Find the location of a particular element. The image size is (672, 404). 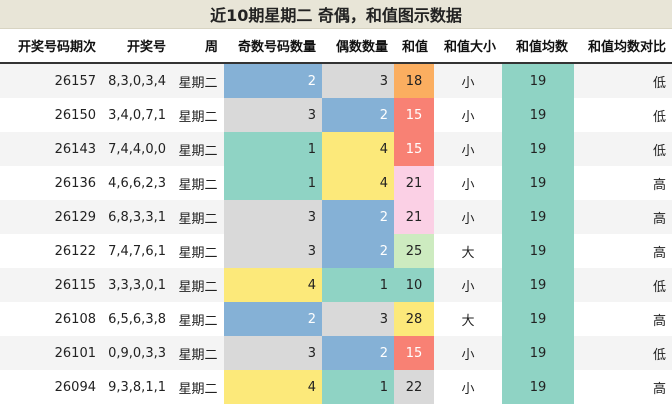

header-period: 开奖号码期次 is located at coordinates (51, 46).